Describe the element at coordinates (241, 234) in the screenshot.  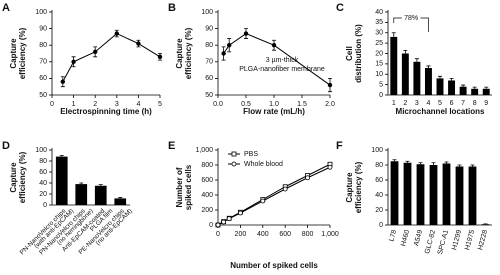
I see `x-tick-label: 200` at that location.